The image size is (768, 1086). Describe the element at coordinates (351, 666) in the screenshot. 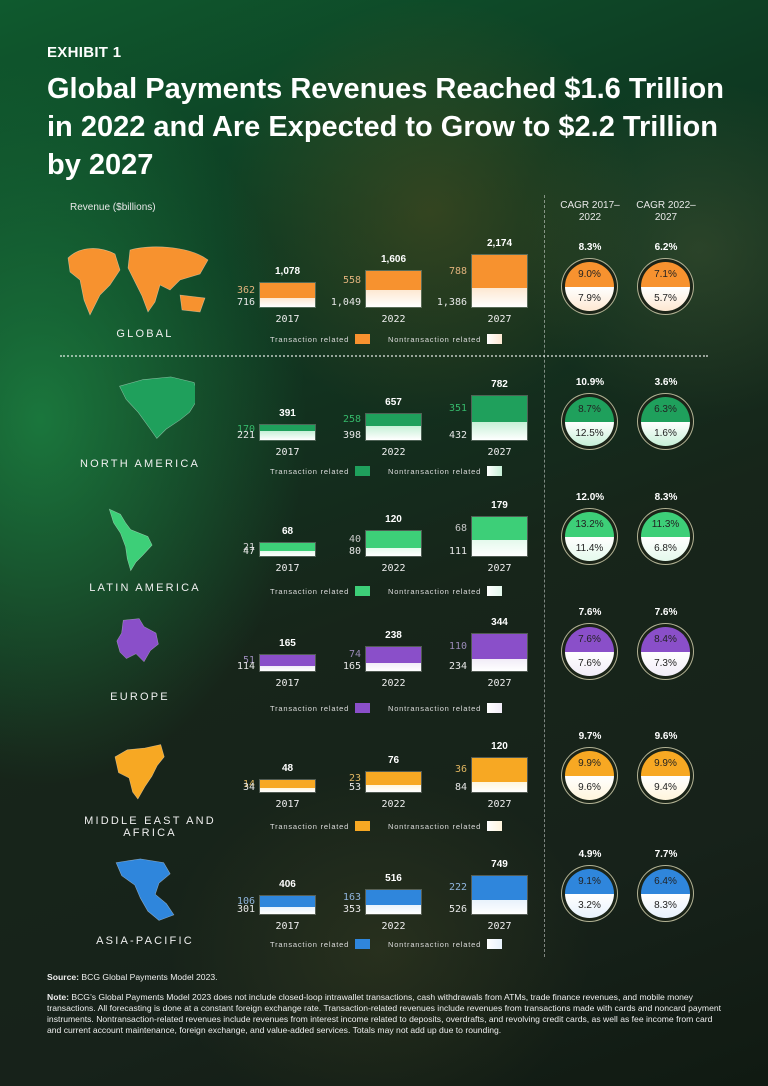

I see `nontransaction-value-label: 165` at that location.